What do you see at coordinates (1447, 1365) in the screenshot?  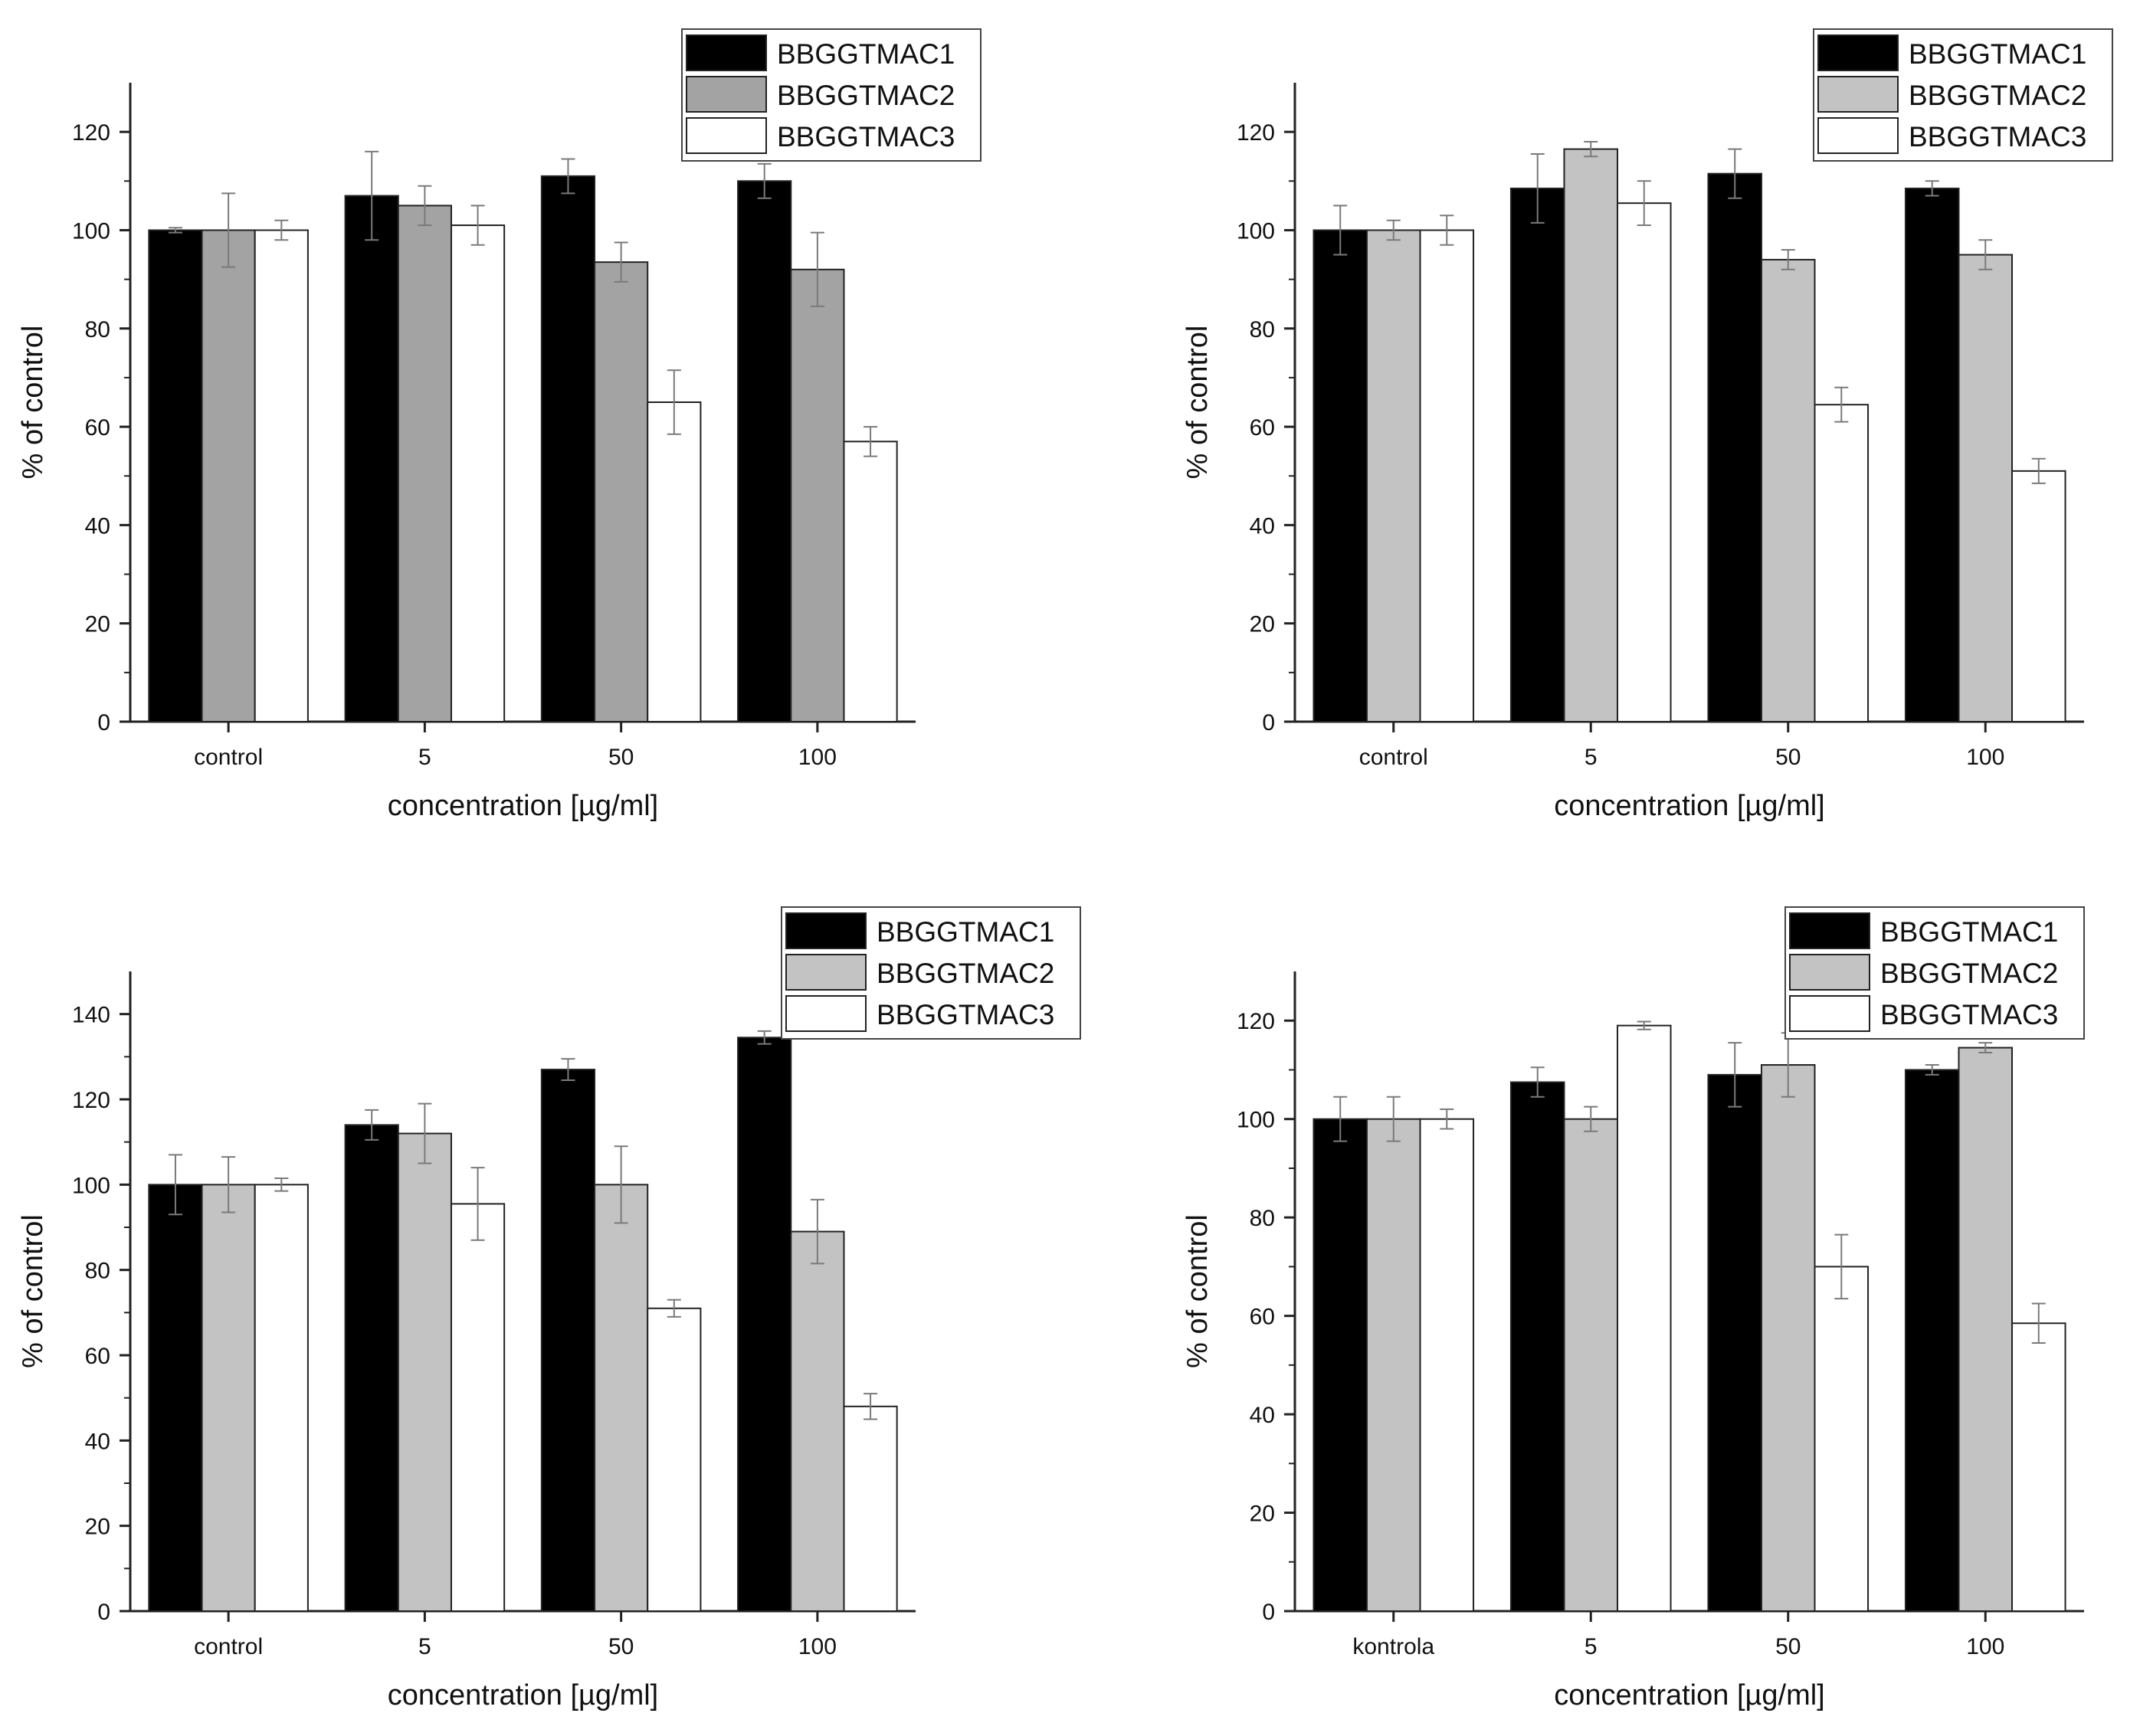 I see `bar-BBGGTMAC3-kontrola` at bounding box center [1447, 1365].